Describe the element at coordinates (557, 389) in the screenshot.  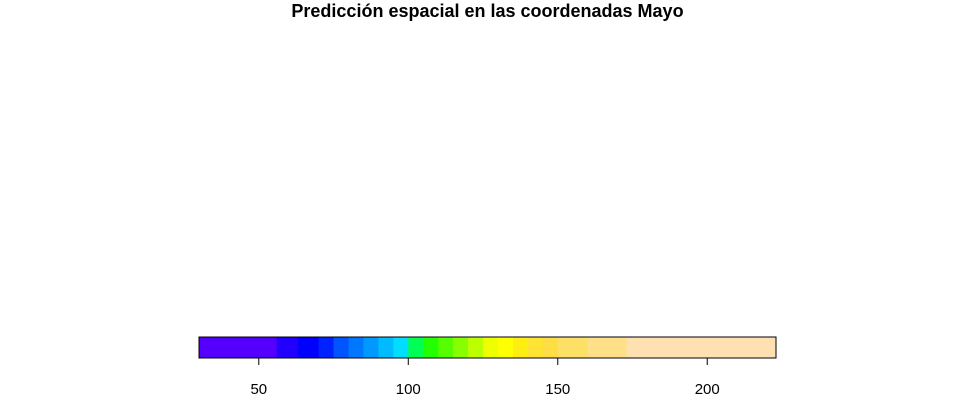
I see `color-bar-tick-label: 150` at that location.